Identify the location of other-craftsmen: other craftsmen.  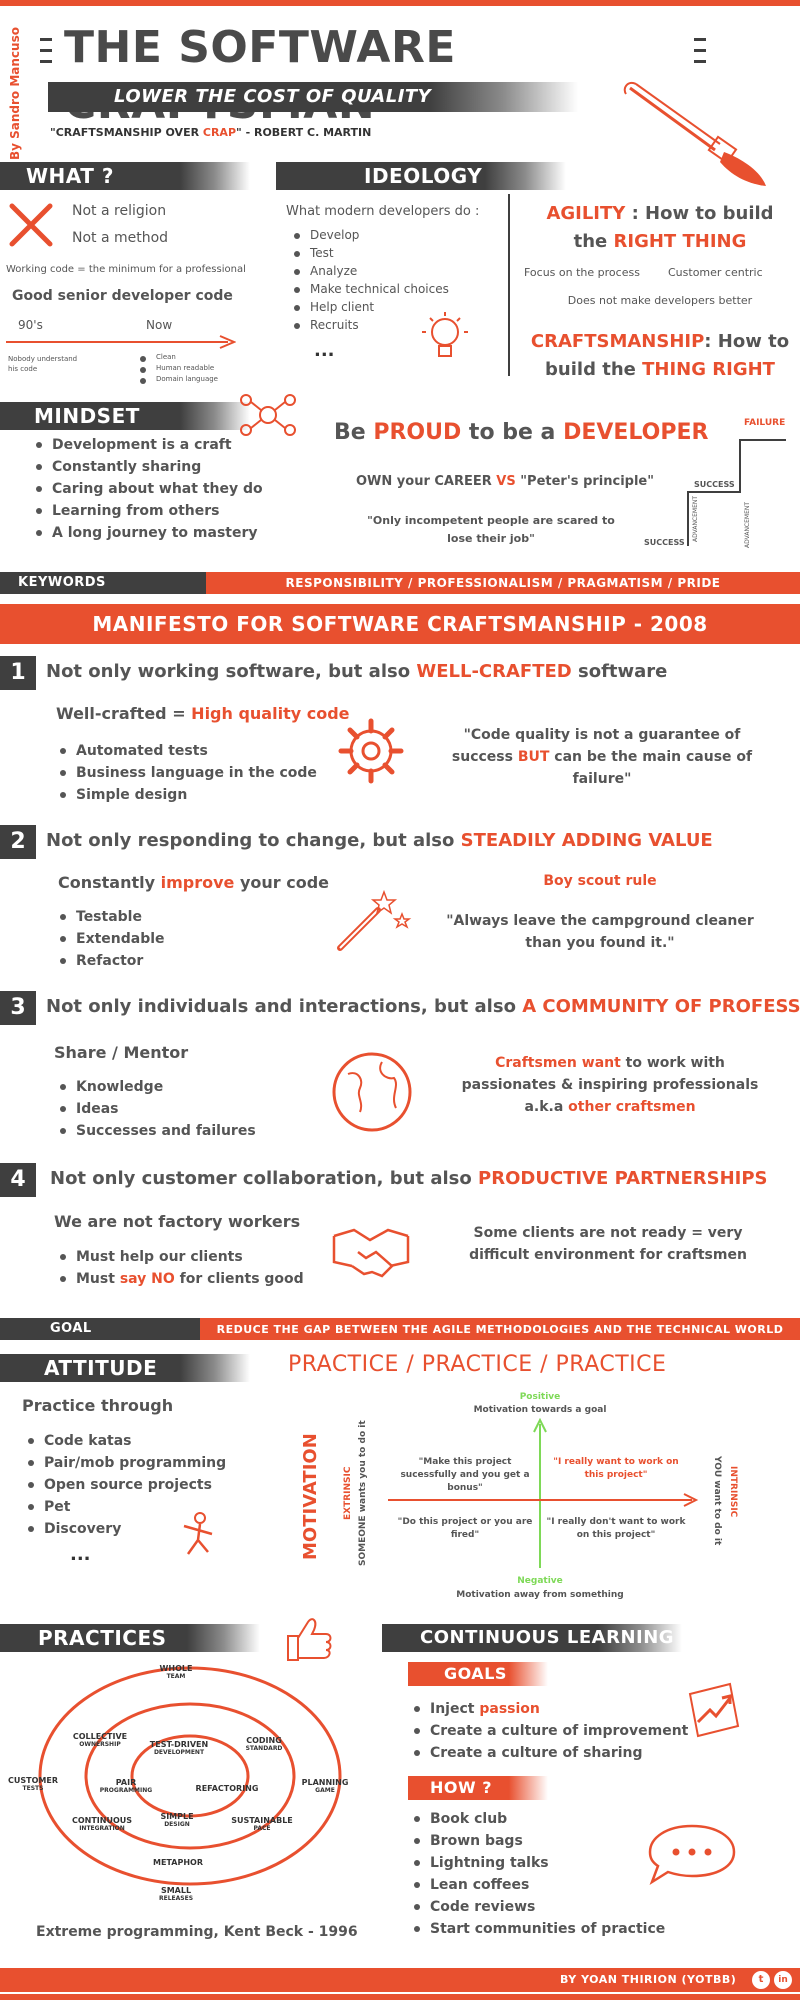
(632, 1107).